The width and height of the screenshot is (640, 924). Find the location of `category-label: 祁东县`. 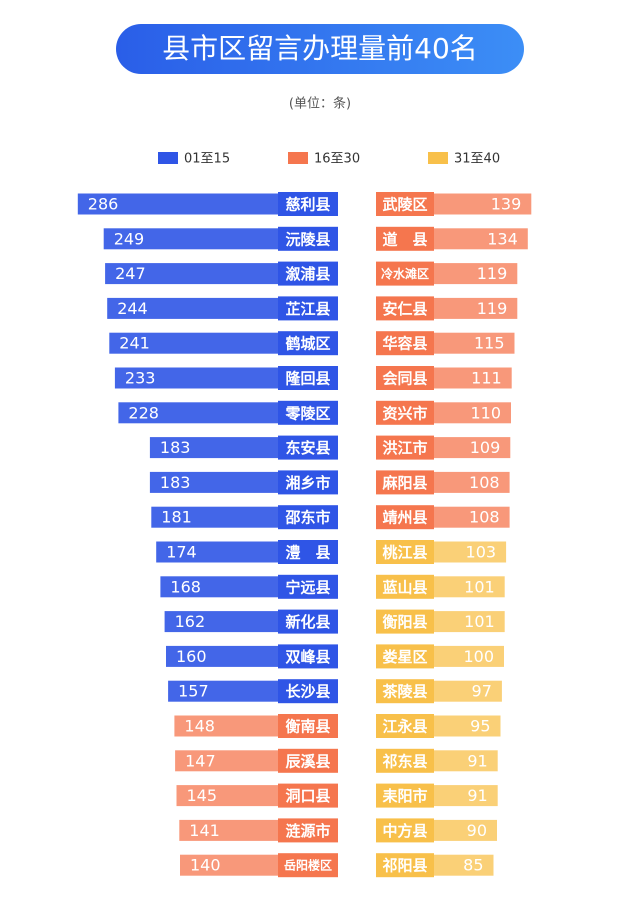

category-label: 祁东县 is located at coordinates (404, 761).